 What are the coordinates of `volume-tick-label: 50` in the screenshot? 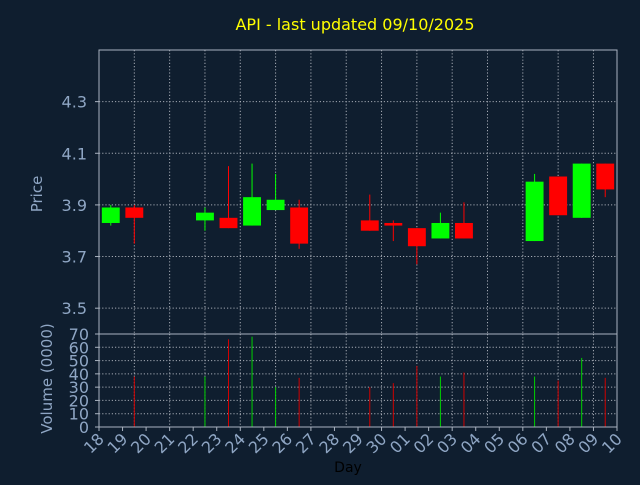 It's located at (79, 361).